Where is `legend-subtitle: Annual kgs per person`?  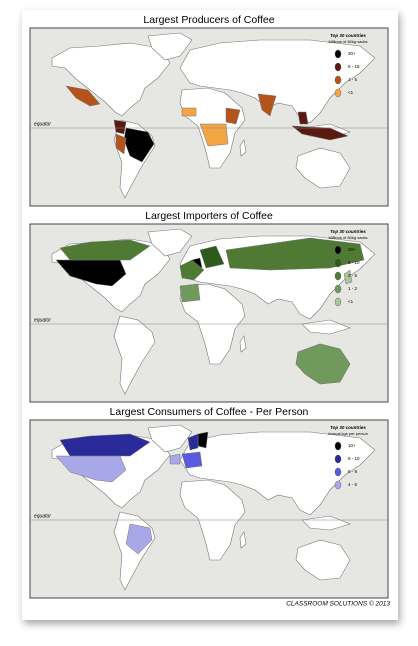
legend-subtitle: Annual kgs per person is located at coordinates (348, 433).